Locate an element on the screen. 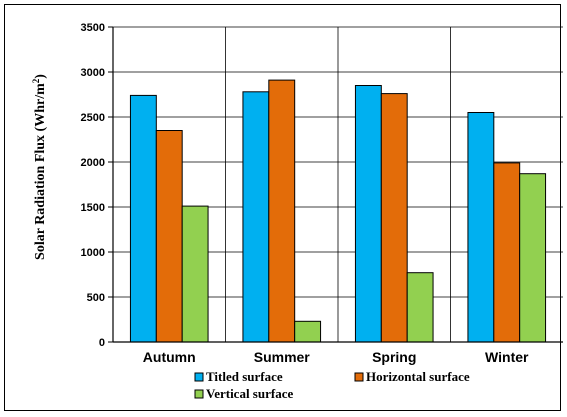 The image size is (567, 417). x-tick-label: Winter is located at coordinates (507, 357).